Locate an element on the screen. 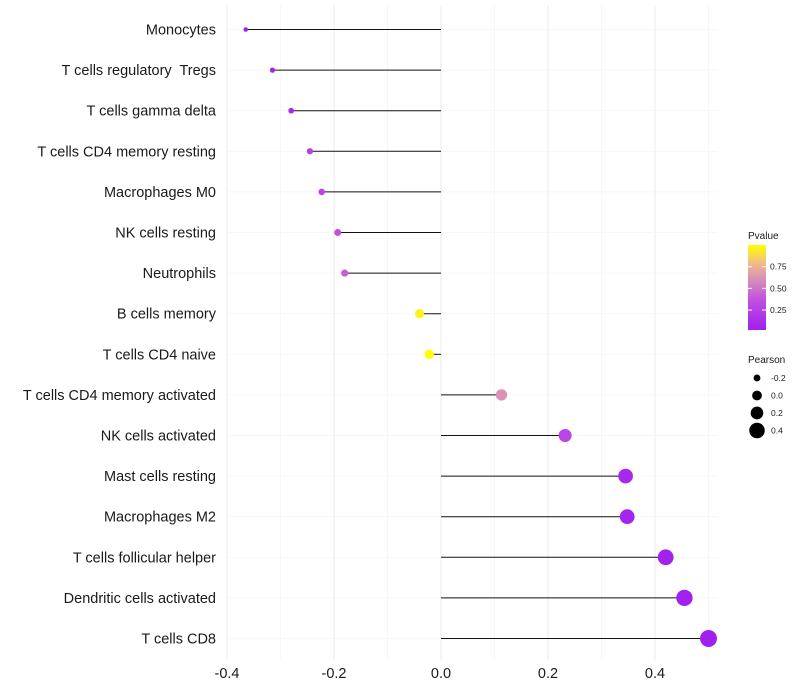 Image resolution: width=800 pixels, height=700 pixels. pearson-legend-title: Pearson is located at coordinates (766, 360).